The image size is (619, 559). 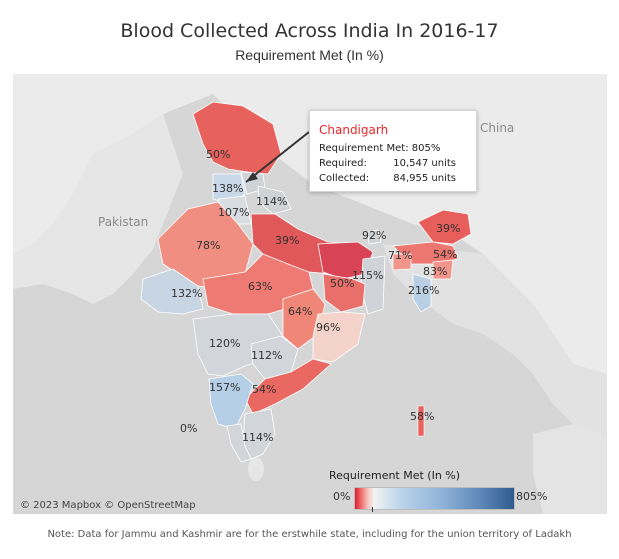 I want to click on label-mp: 63%, so click(x=260, y=286).